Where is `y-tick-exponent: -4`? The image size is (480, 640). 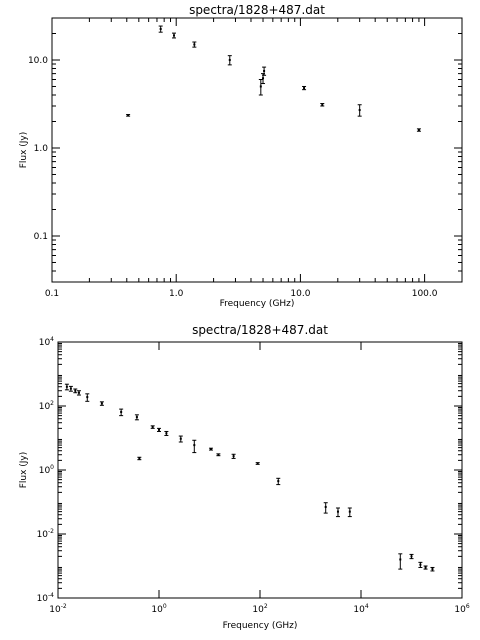 y-tick-exponent: -4 is located at coordinates (51, 595).